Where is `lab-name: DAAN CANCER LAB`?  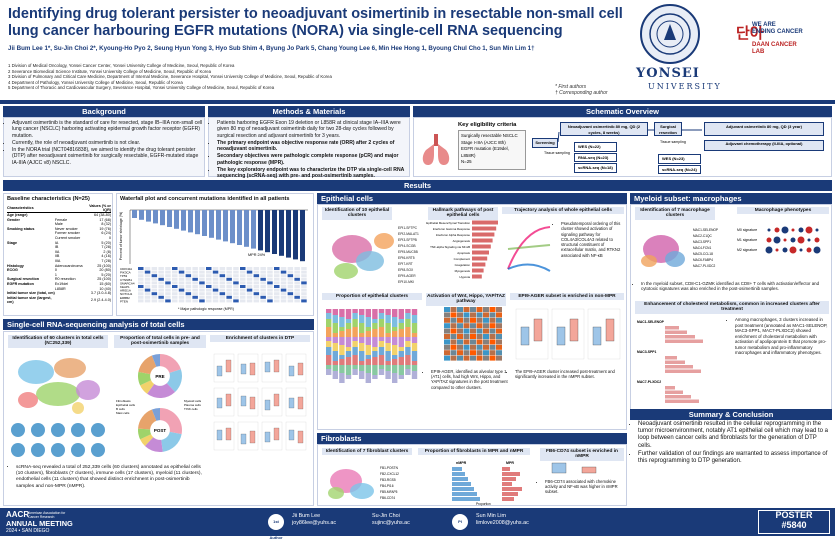
lab-name: DAAN CANCER LAB is located at coordinates (774, 48).